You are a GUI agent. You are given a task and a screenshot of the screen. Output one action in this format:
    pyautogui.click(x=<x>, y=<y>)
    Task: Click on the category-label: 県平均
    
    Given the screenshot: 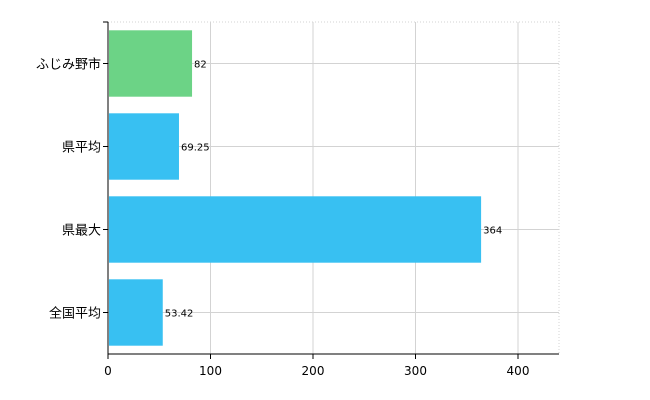 What is the action you would take?
    pyautogui.click(x=81, y=148)
    